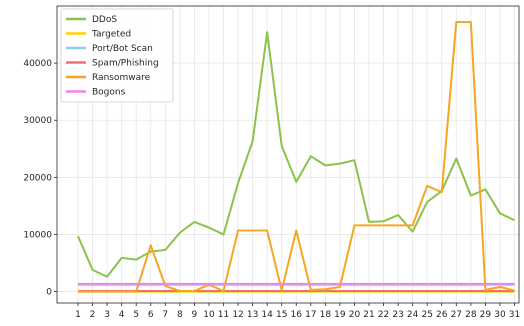 The image size is (524, 326). I want to click on legend-label-bogons: Bogons, so click(109, 93).